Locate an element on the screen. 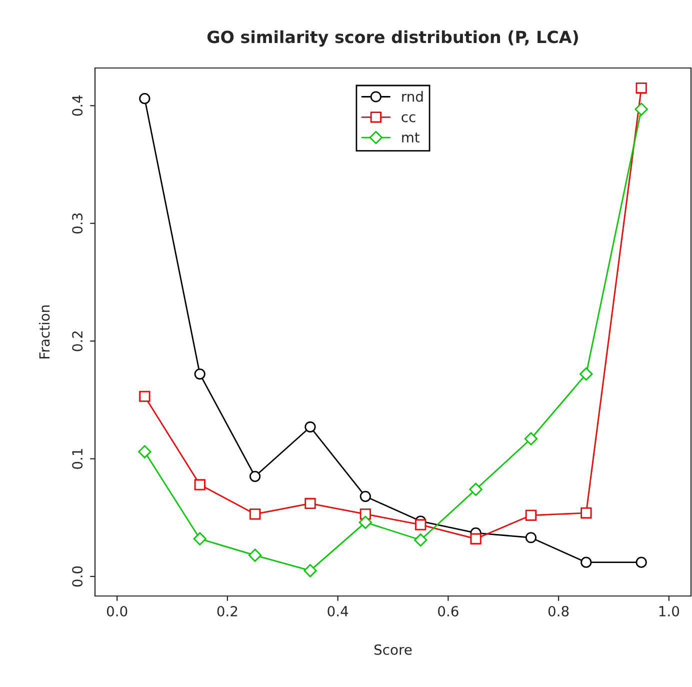 This screenshot has height=687, width=692. x-tick-label: 1.0 is located at coordinates (669, 611).